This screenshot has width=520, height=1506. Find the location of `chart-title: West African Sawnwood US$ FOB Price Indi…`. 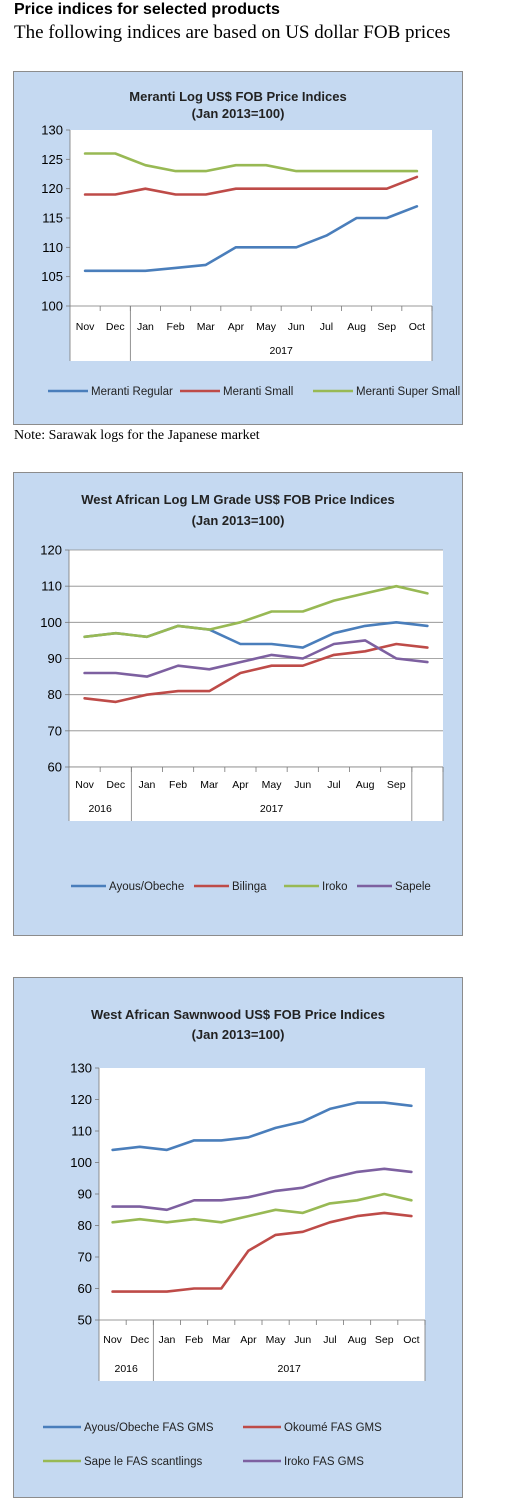

chart-title: West African Sawnwood US$ FOB Price Indi… is located at coordinates (238, 1014).